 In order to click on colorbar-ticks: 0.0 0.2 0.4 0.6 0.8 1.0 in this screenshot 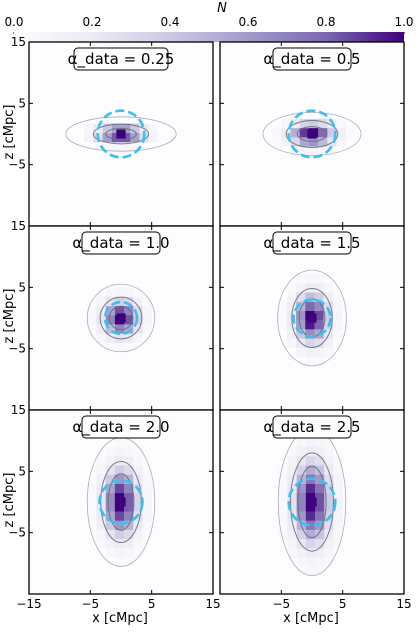, I will do `click(209, 24)`.